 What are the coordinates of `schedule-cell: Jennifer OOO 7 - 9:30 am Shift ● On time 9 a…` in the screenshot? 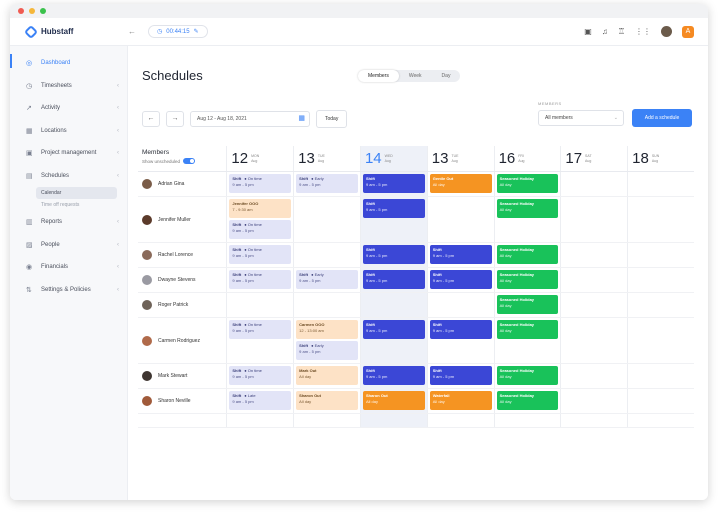 It's located at (259, 219).